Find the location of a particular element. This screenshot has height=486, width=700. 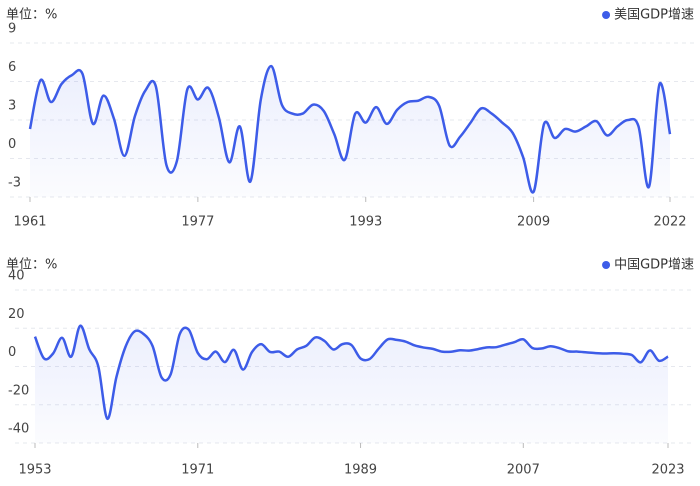

x-tick-label: 1993 is located at coordinates (365, 222).